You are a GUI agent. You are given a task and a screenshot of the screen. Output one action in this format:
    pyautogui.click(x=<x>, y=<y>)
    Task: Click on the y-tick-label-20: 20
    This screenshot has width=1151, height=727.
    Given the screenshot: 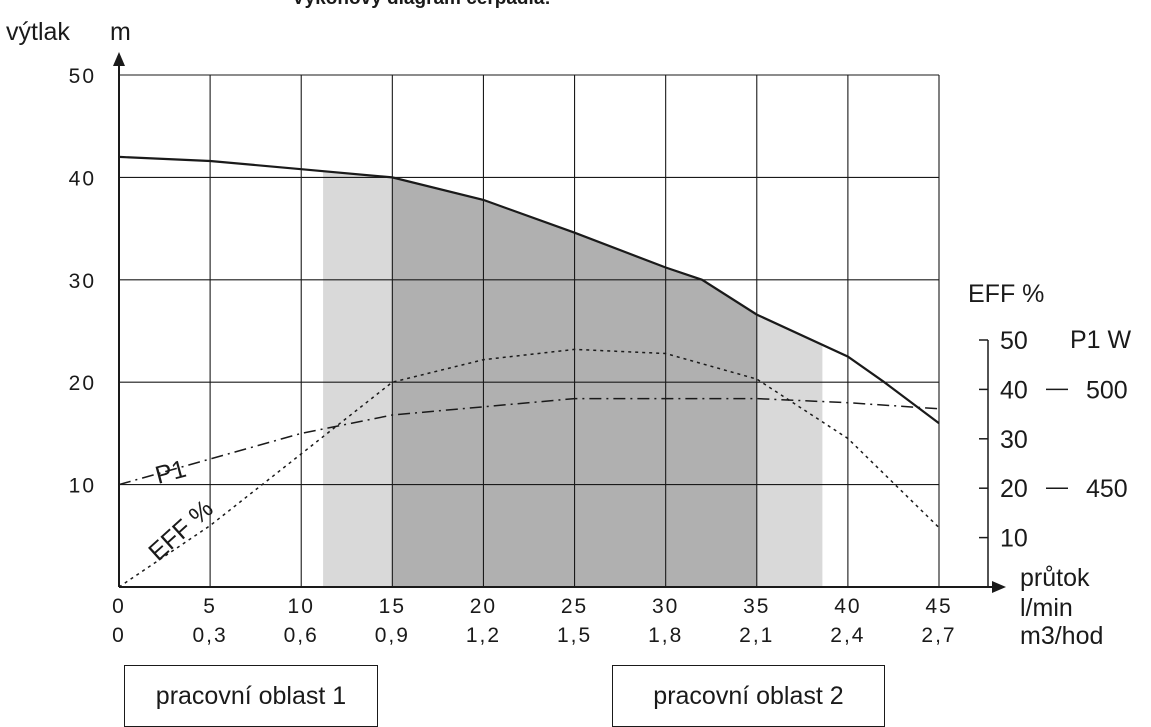 What is the action you would take?
    pyautogui.click(x=82, y=383)
    